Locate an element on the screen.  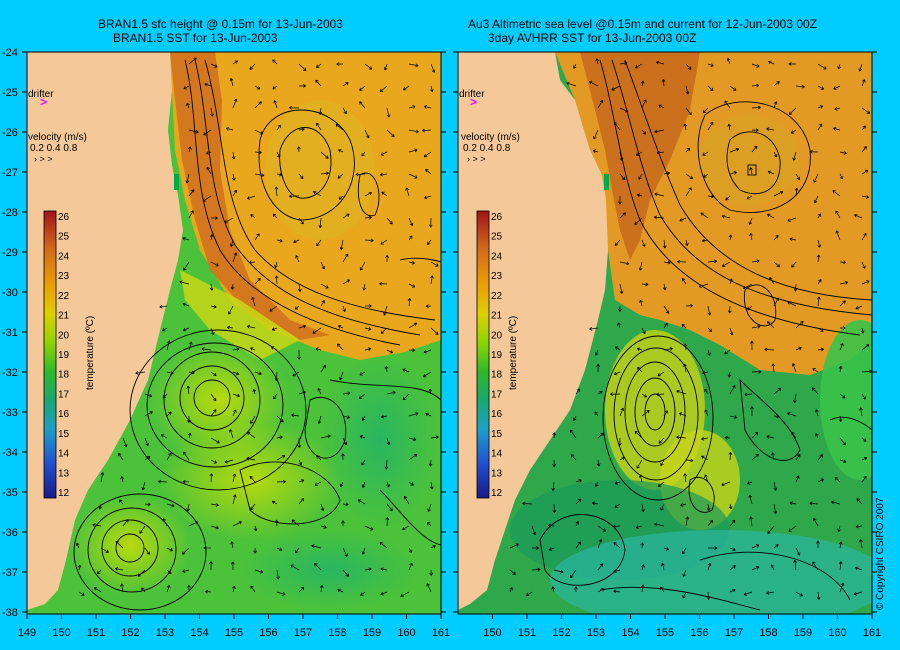
right-colorbar-ticks: 26 25 24 23 22 21 20 19 18 17 16 15 14 13 12 is located at coordinates (497, 355).